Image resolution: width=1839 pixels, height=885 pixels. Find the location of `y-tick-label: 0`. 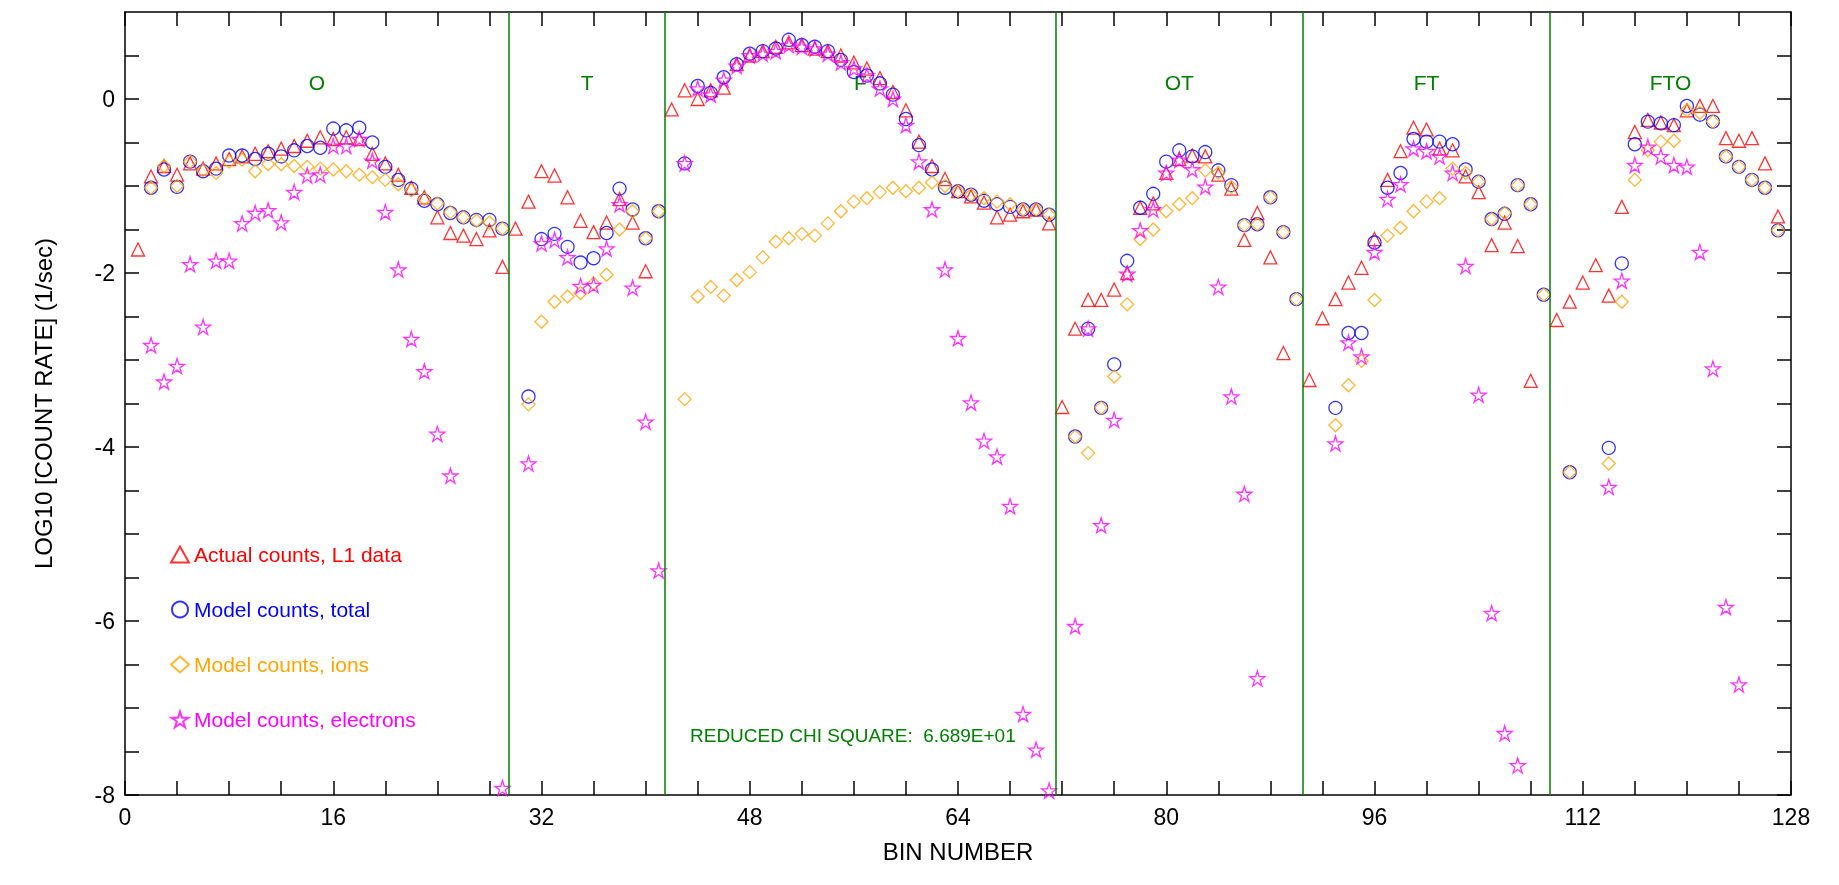

y-tick-label: 0 is located at coordinates (108, 99).